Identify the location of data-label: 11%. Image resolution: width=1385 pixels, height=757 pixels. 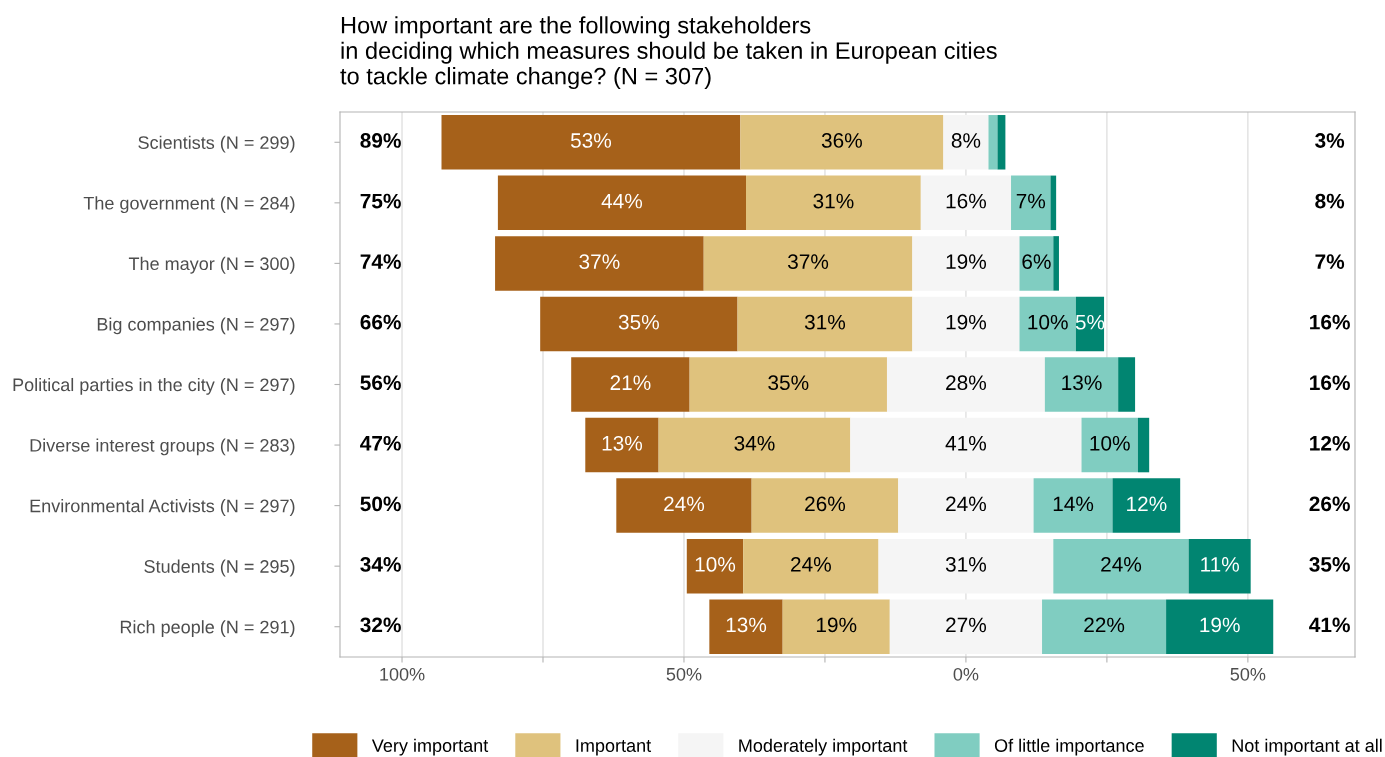
(1220, 564).